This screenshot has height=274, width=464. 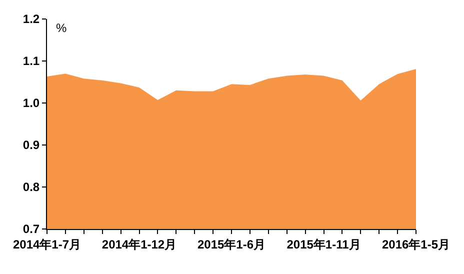 What do you see at coordinates (31, 187) in the screenshot?
I see `y-tick-label: 0.8` at bounding box center [31, 187].